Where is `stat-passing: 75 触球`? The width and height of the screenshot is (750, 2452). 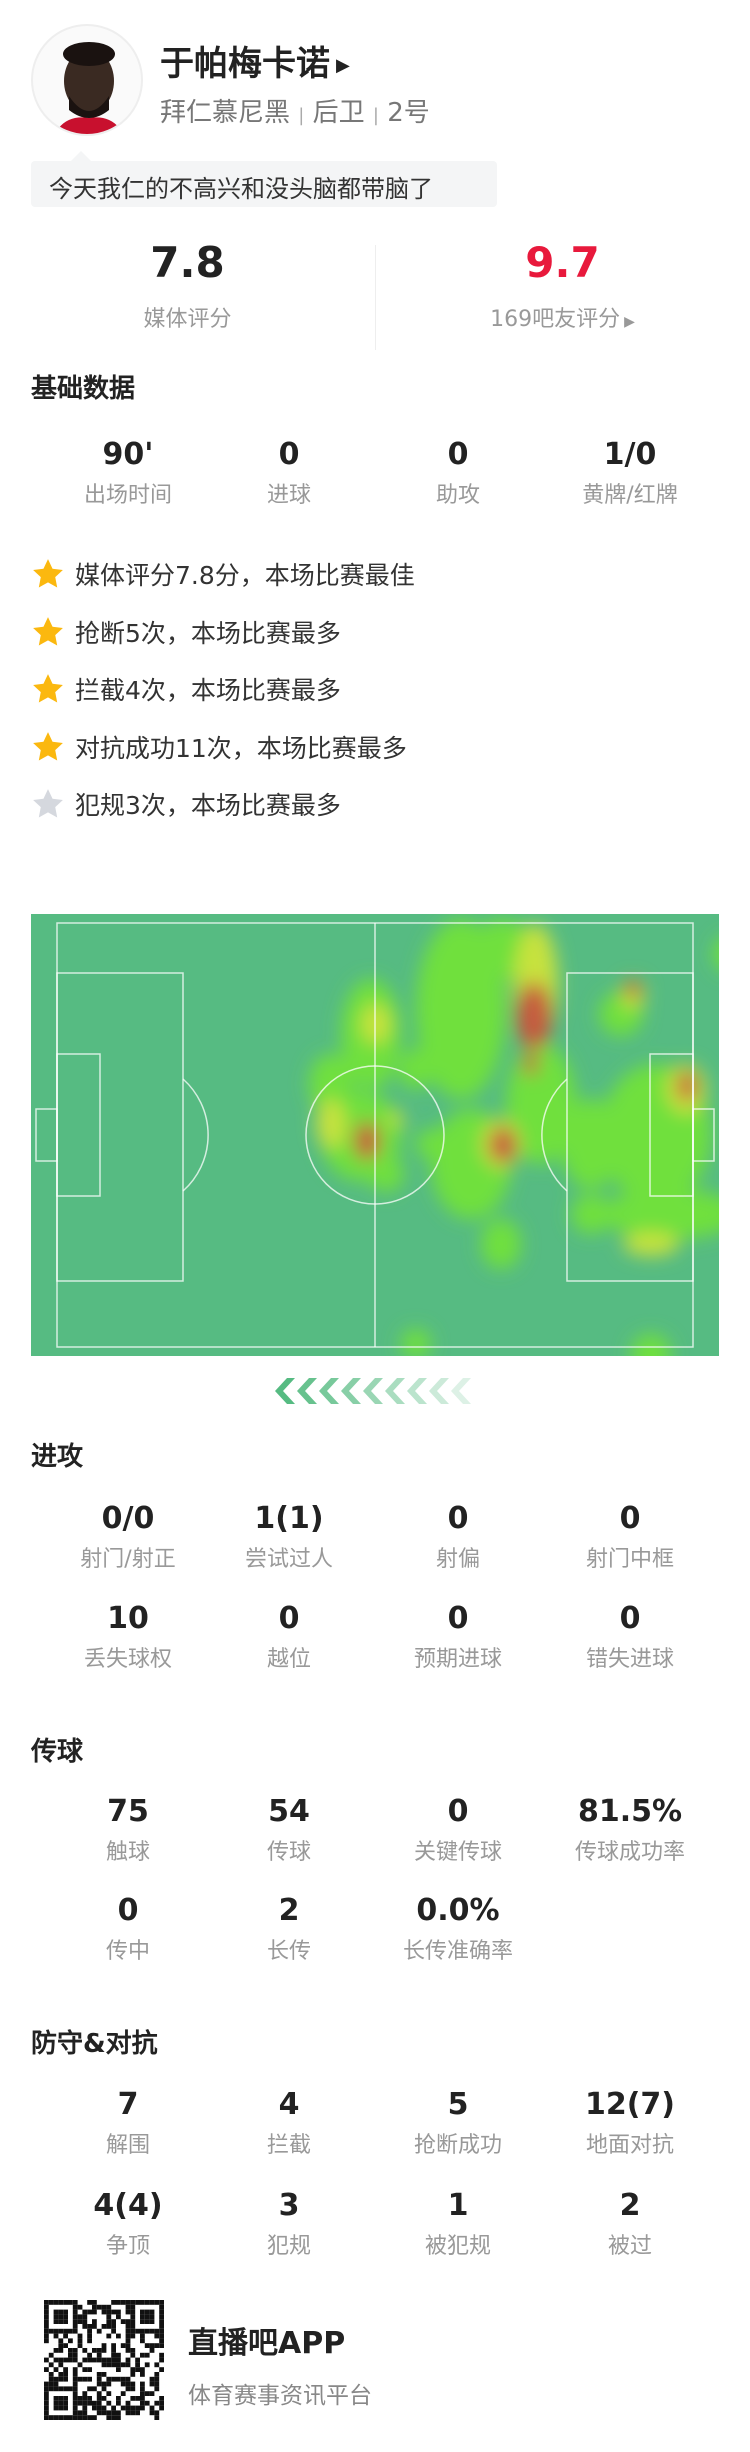 stat-passing: 75 触球 is located at coordinates (128, 1830).